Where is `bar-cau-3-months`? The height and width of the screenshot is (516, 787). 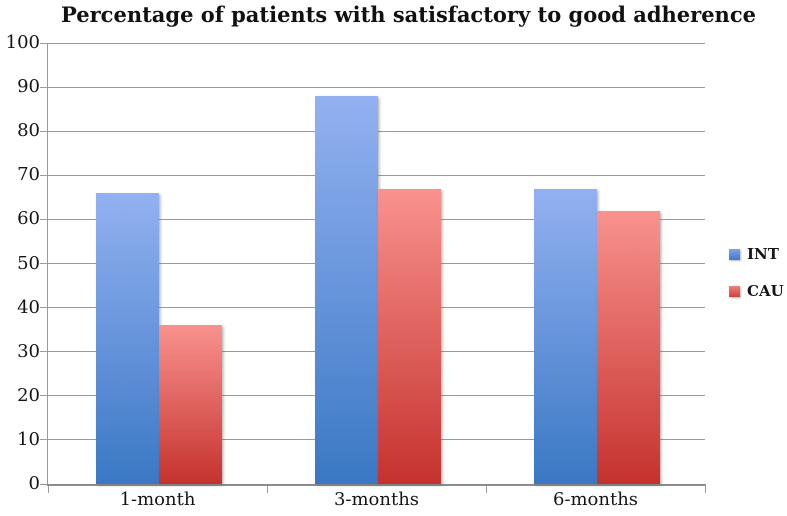
bar-cau-3-months is located at coordinates (409, 336).